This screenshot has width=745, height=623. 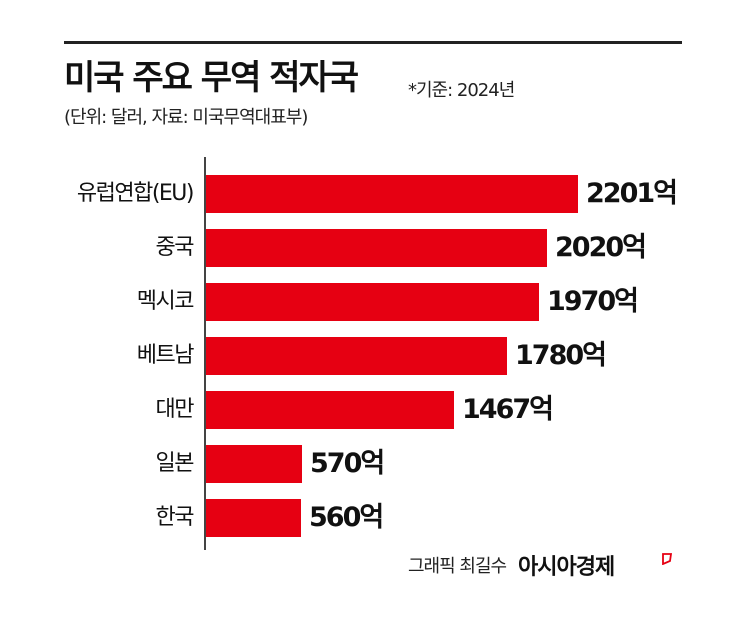 I want to click on category-label: 유럽연합(EU), so click(x=135, y=193).